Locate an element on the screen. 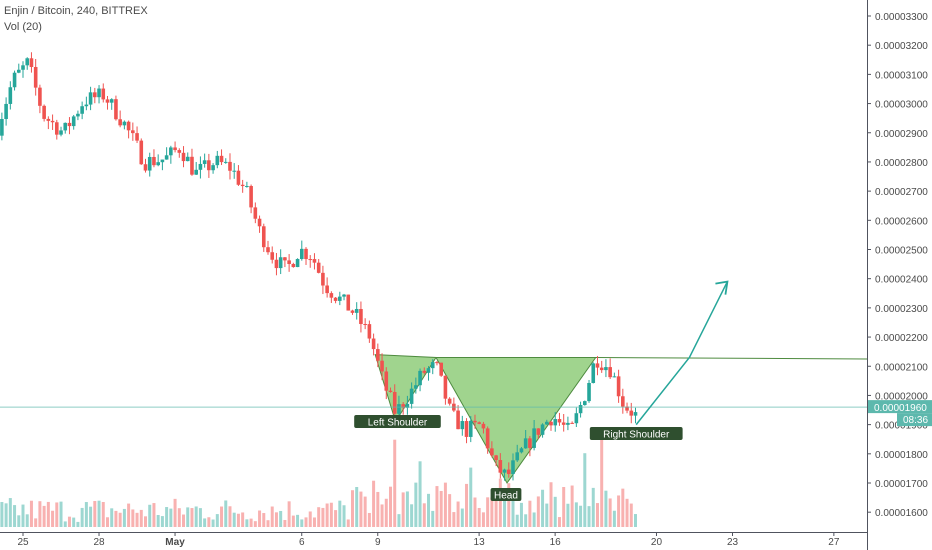 Image resolution: width=932 pixels, height=550 pixels. right-shoulder-label-box is located at coordinates (636, 433).